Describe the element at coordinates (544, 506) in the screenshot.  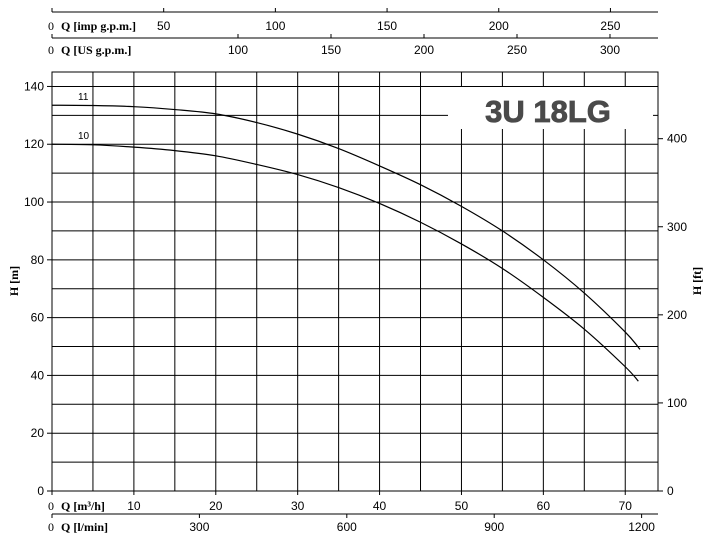
I see `x-axis-m3h-tick-label: 60` at that location.